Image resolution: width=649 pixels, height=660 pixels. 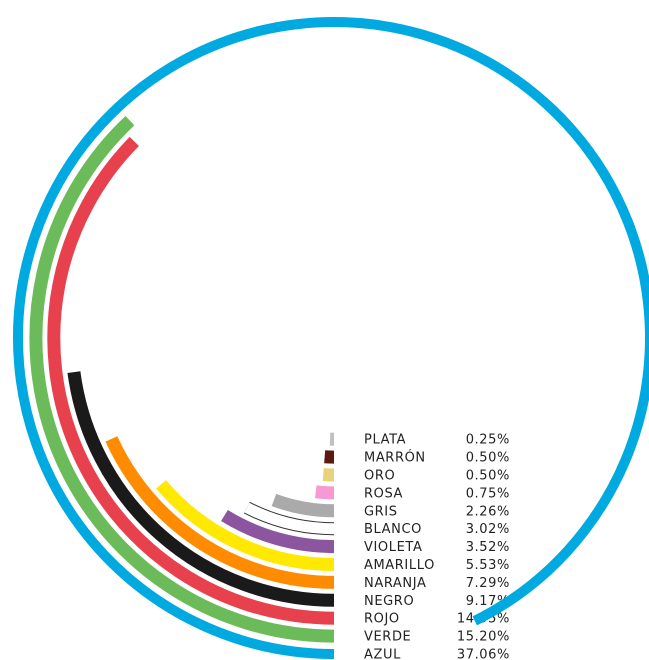 I want to click on label-naranja: NARANJA, so click(x=395, y=583).